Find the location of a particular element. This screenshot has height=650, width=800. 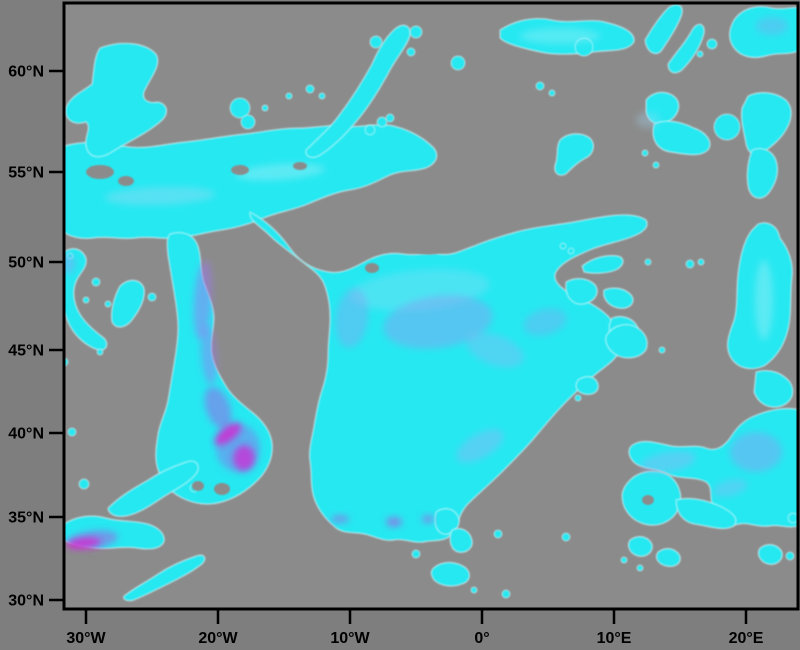

x-tick-label: 0° is located at coordinates (481, 638).